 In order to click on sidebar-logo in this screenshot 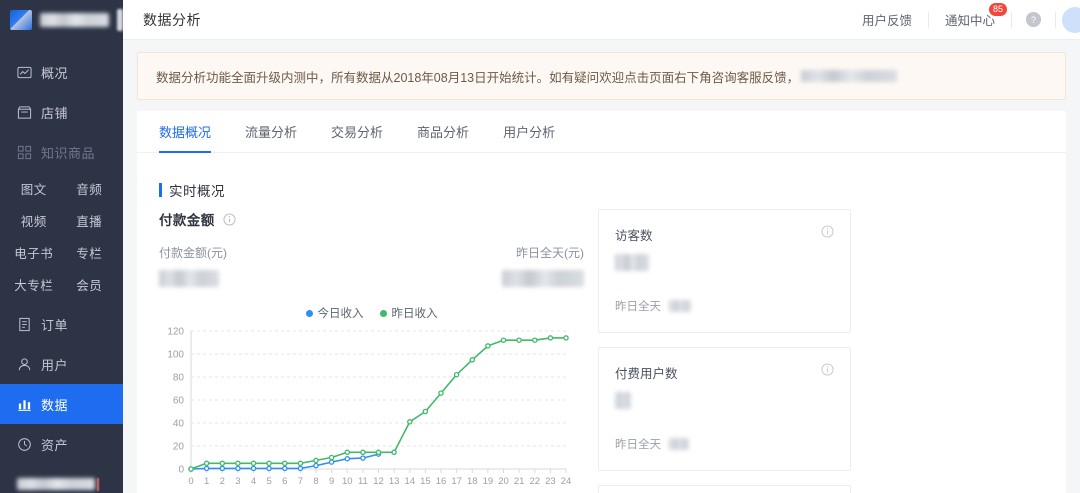, I will do `click(61, 20)`.